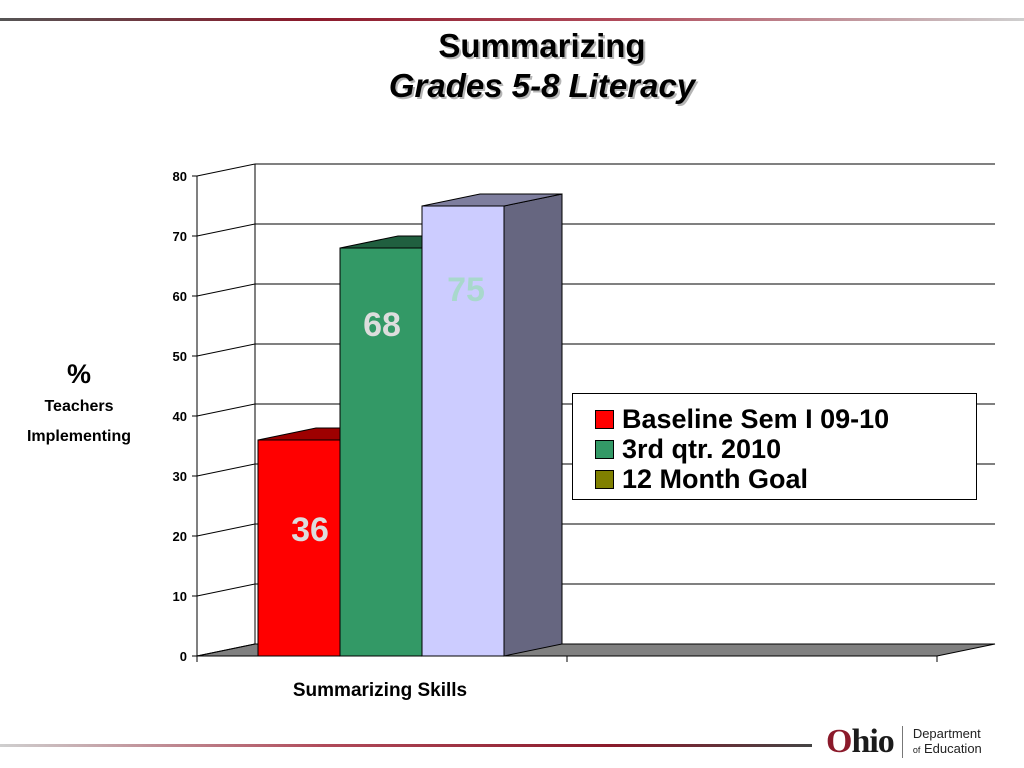 Image resolution: width=1024 pixels, height=768 pixels. I want to click on y-tick-label: 10, so click(180, 596).